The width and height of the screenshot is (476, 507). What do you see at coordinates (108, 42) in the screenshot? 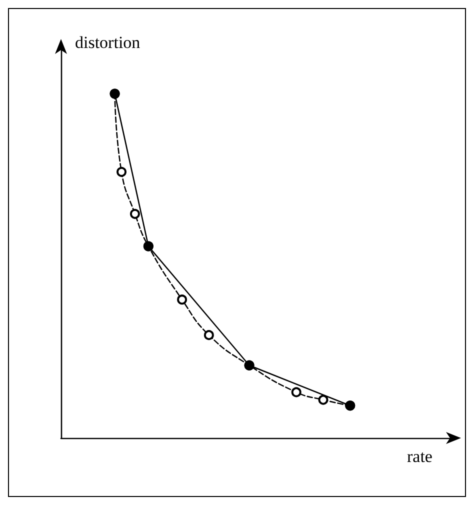
I see `y-axis-title: distortion` at bounding box center [108, 42].